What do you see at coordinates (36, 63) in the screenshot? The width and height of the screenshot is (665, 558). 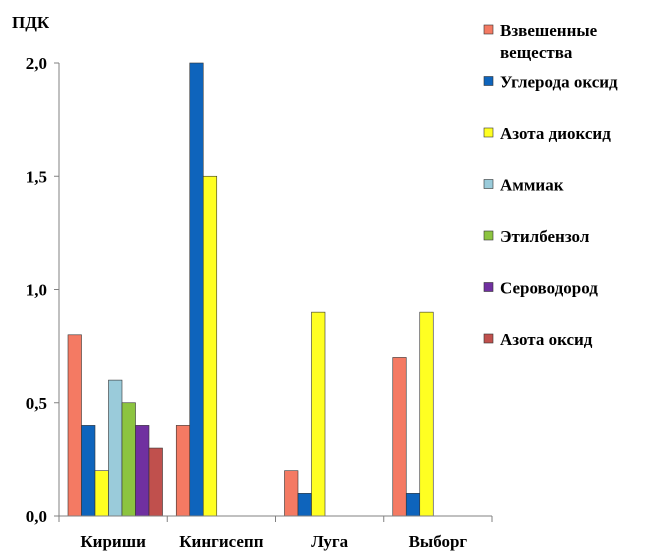 I see `y-tick-label: 2,0` at bounding box center [36, 63].